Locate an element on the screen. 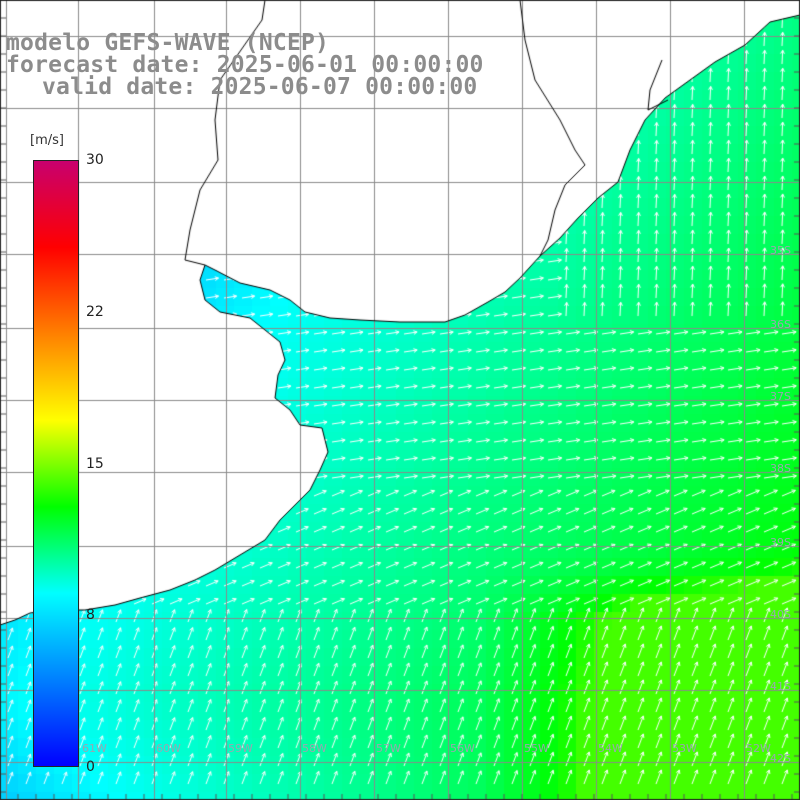 The width and height of the screenshot is (800, 800). longitude-label: 61W is located at coordinates (94, 748).